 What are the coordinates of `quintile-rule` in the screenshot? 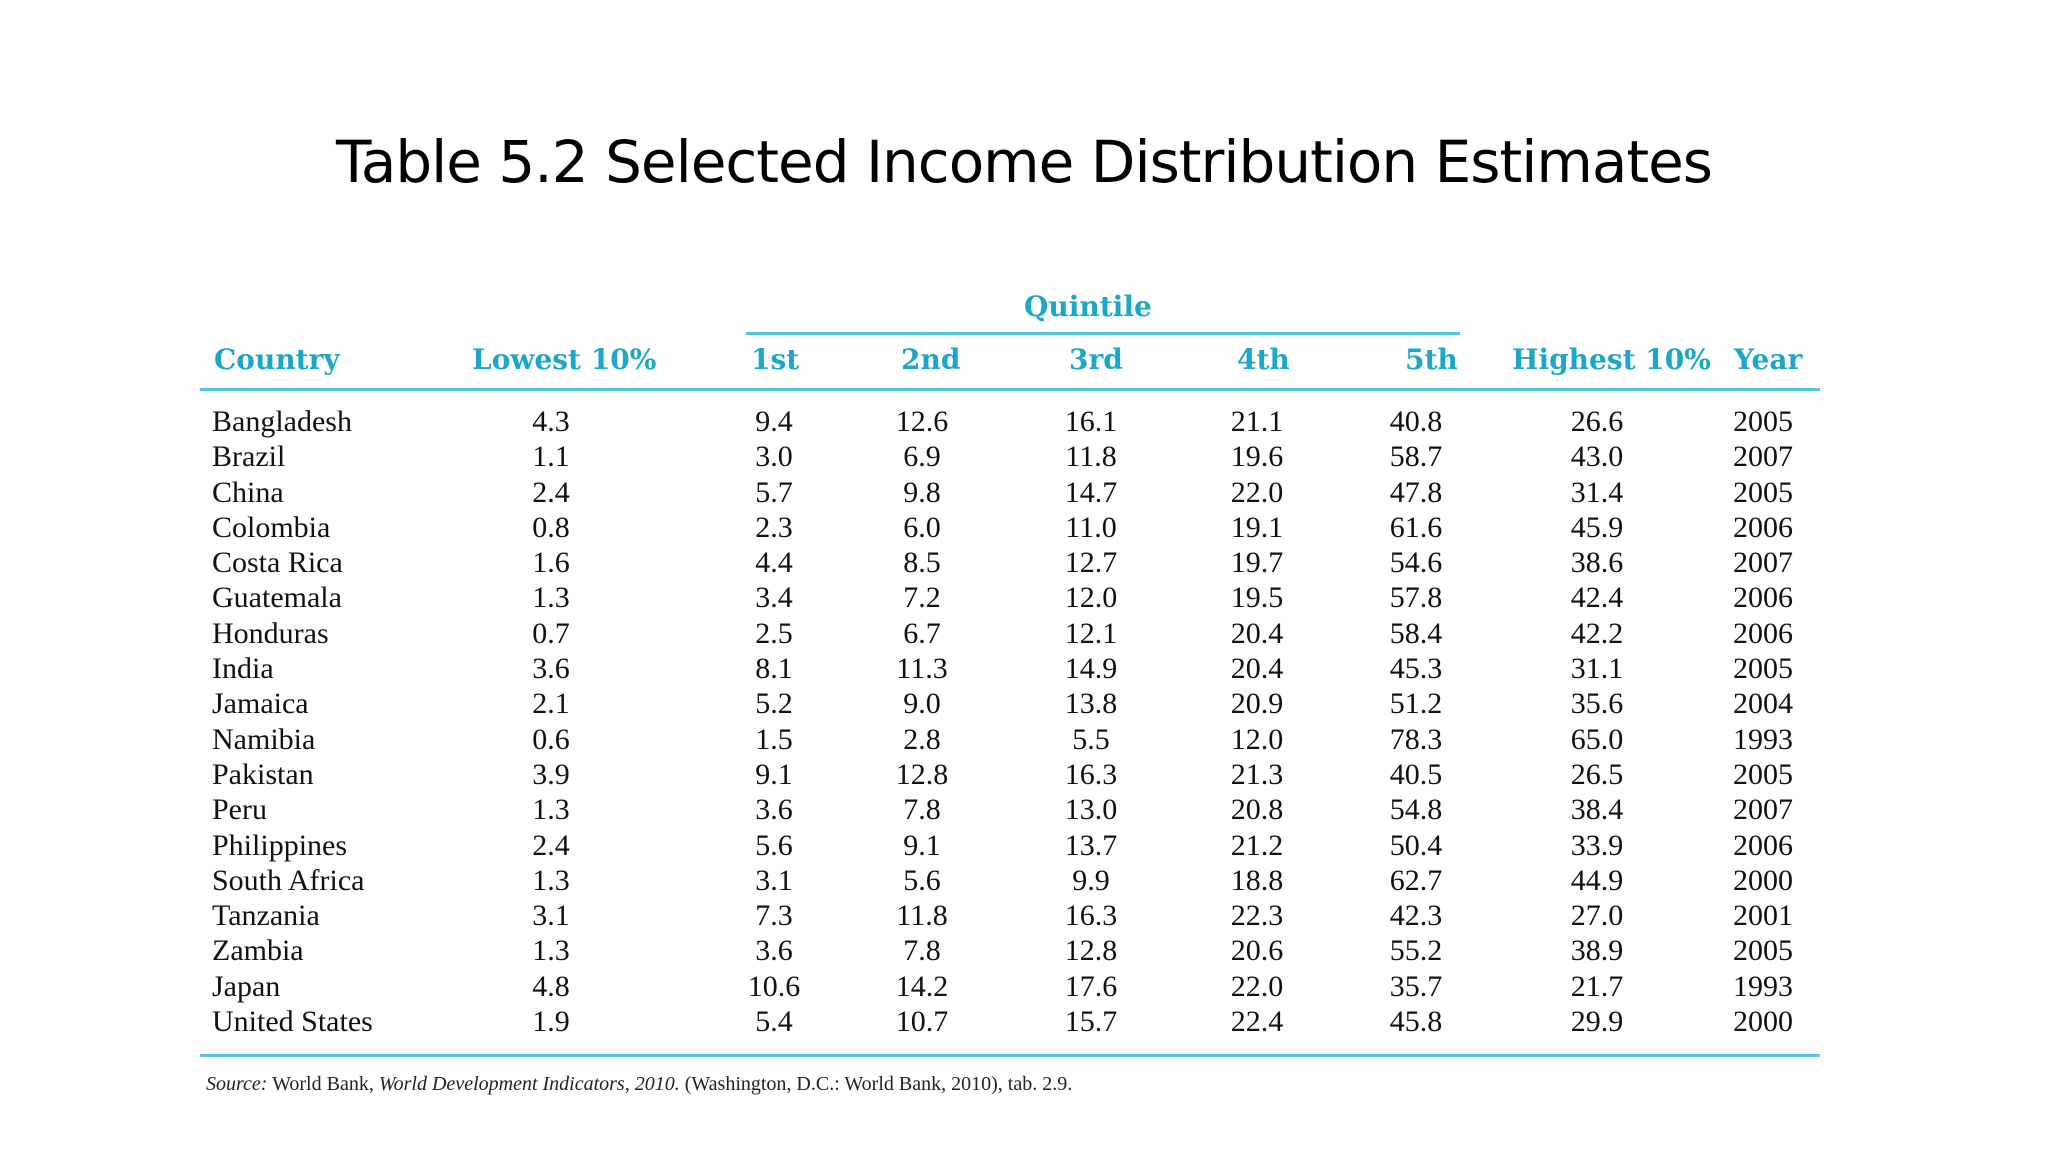 It's located at (1103, 333).